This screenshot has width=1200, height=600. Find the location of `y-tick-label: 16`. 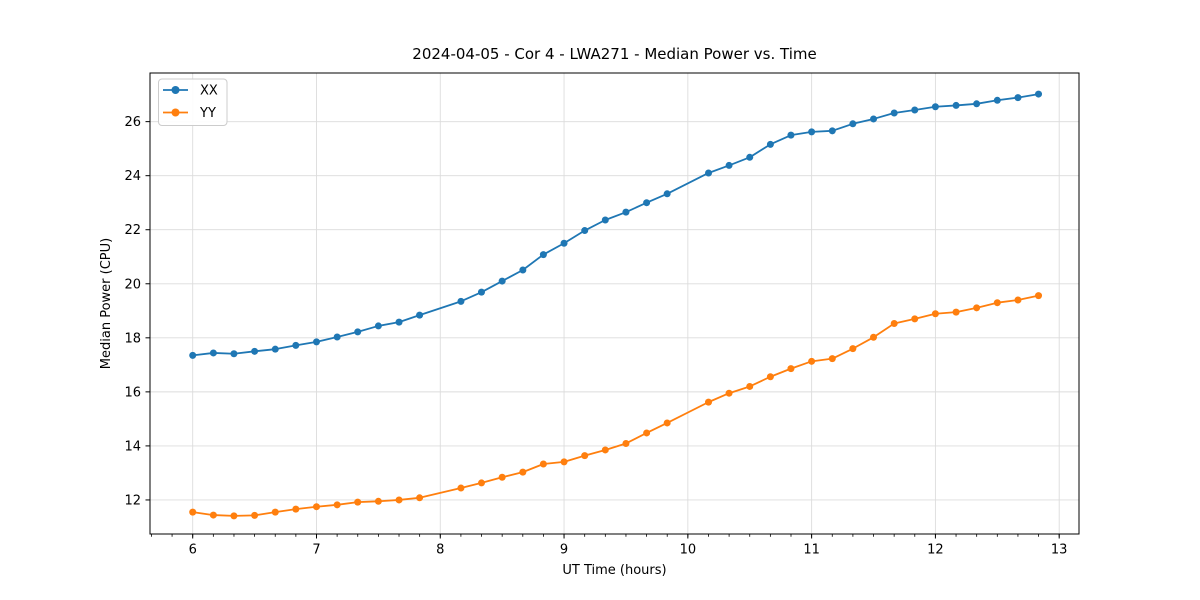

y-tick-label: 16 is located at coordinates (132, 392).